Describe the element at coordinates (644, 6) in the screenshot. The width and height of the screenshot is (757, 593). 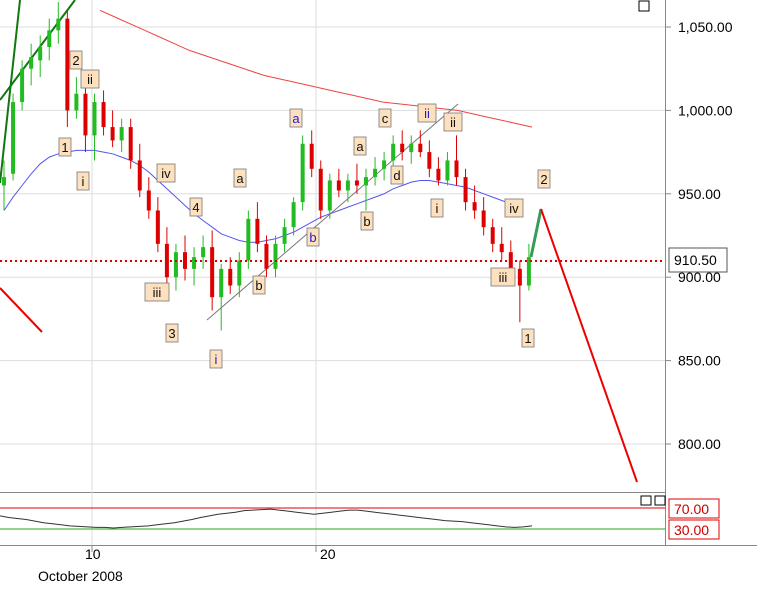
I see `price-panel-maximize-icon` at that location.